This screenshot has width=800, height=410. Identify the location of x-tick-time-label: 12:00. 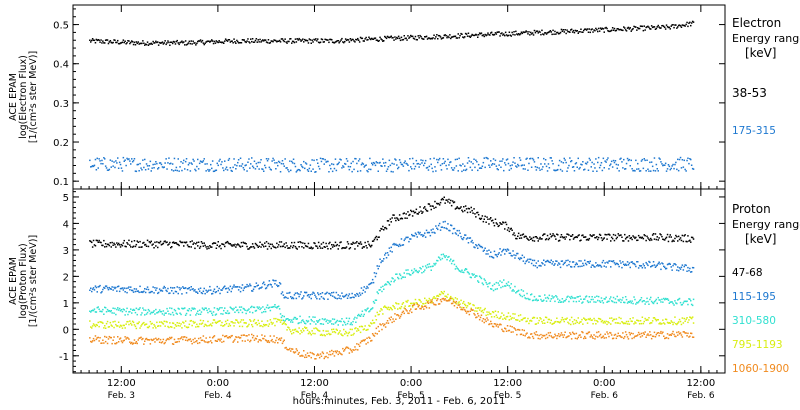
(700, 383).